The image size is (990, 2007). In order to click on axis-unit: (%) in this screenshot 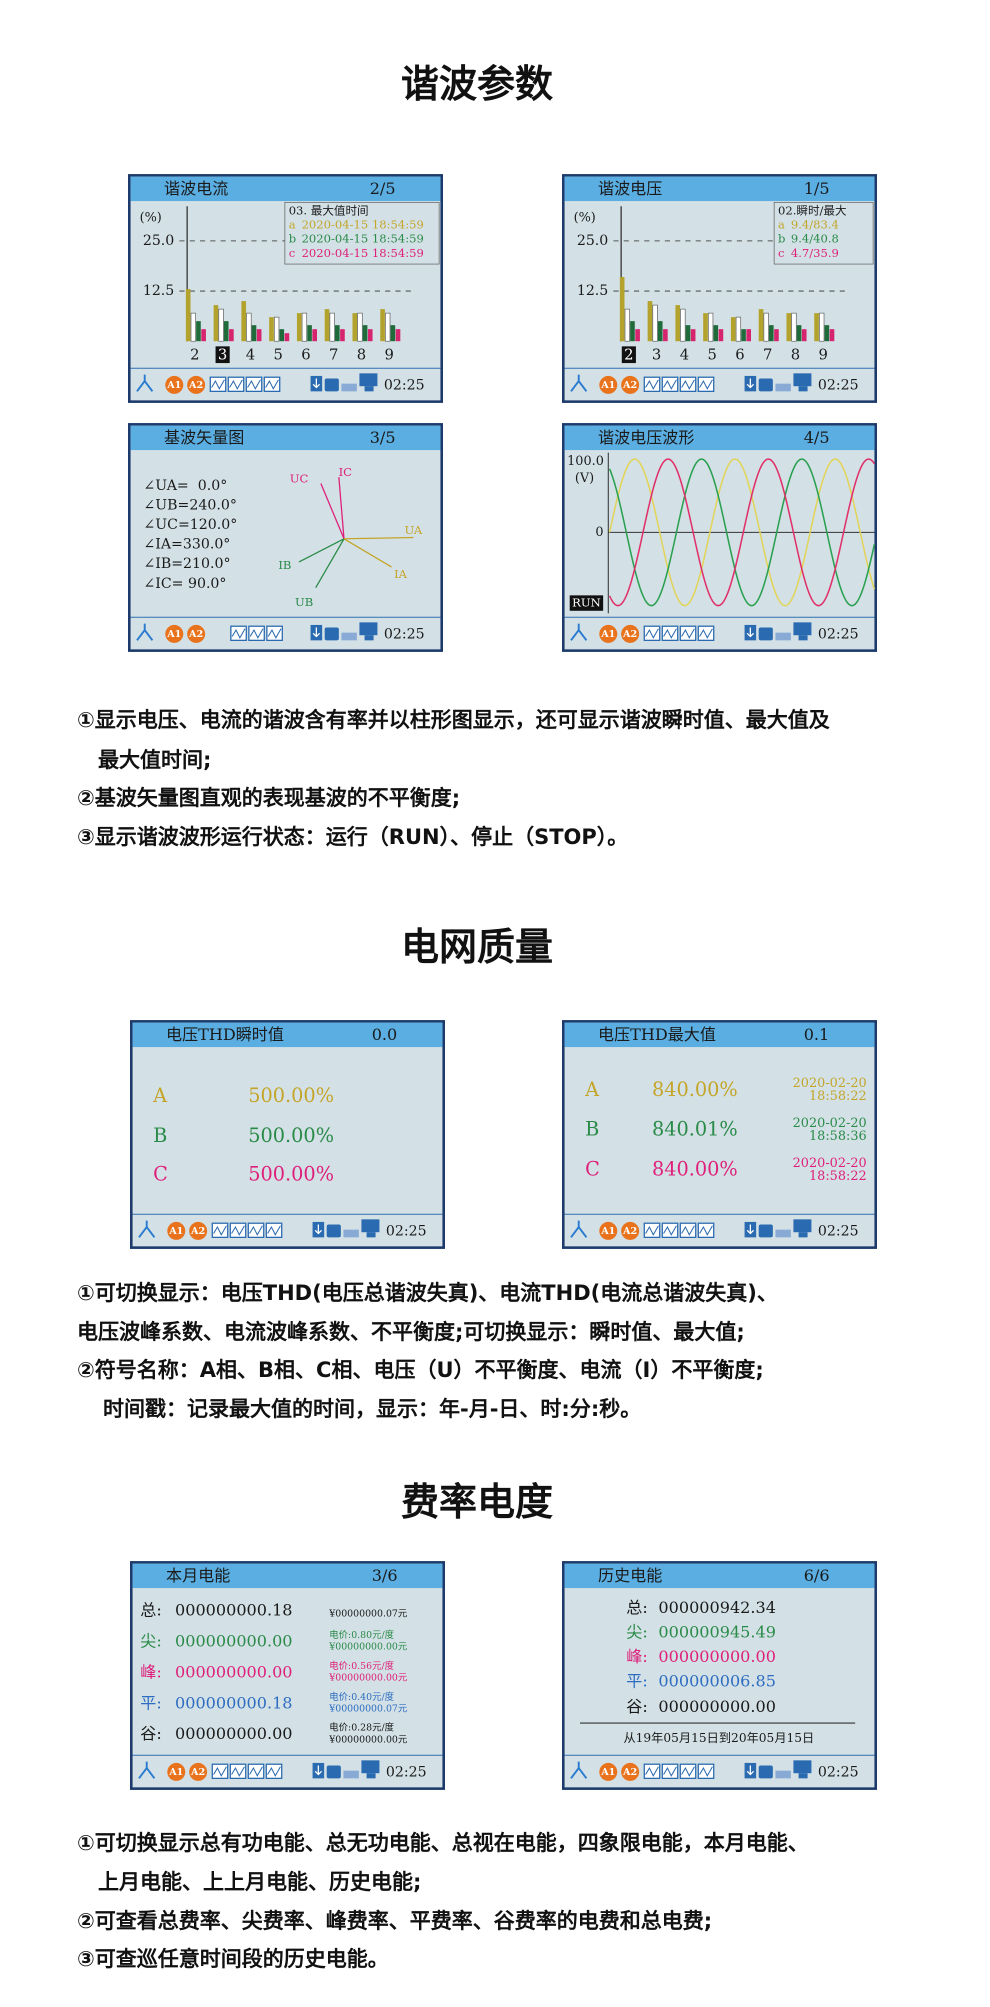, I will do `click(151, 217)`.